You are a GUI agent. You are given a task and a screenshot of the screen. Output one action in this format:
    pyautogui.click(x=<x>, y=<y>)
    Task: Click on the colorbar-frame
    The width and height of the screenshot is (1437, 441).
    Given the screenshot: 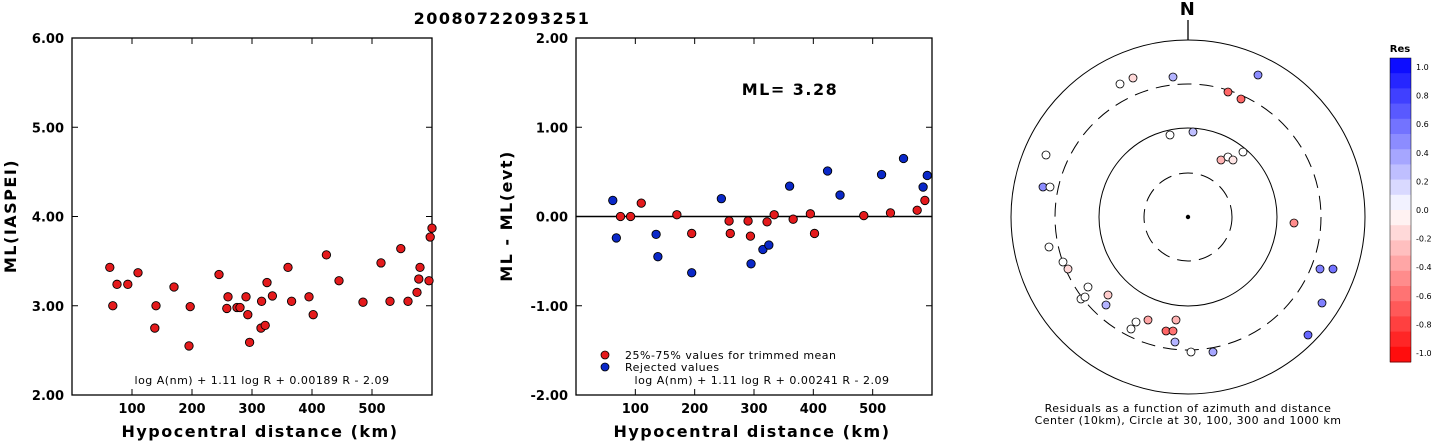 What is the action you would take?
    pyautogui.click(x=1400, y=210)
    